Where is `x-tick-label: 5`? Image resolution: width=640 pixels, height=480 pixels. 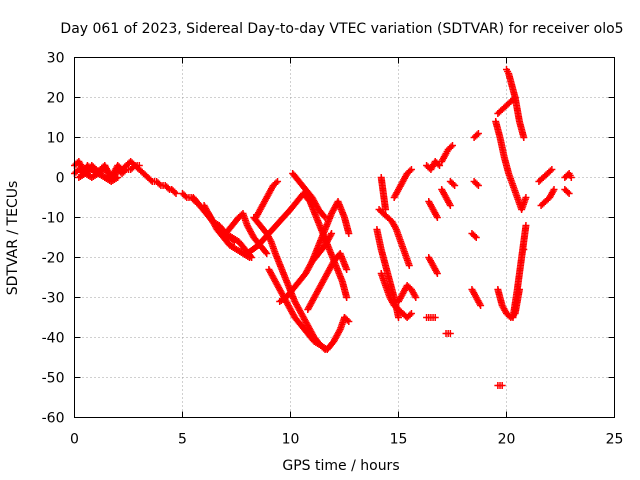 x-tick-label: 5 is located at coordinates (182, 440).